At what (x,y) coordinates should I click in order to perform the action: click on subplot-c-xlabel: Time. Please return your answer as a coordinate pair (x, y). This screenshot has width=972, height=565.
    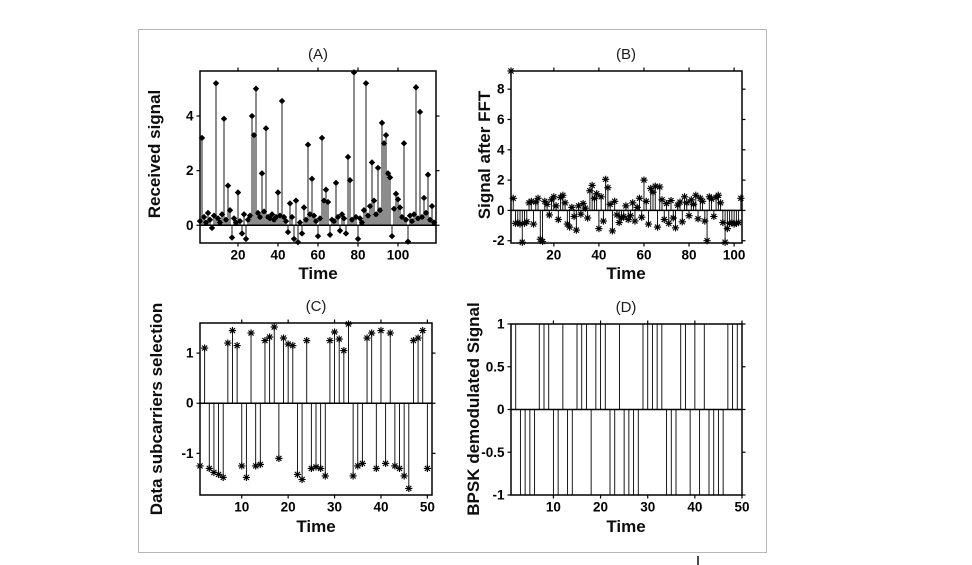
    Looking at the image, I should click on (316, 526).